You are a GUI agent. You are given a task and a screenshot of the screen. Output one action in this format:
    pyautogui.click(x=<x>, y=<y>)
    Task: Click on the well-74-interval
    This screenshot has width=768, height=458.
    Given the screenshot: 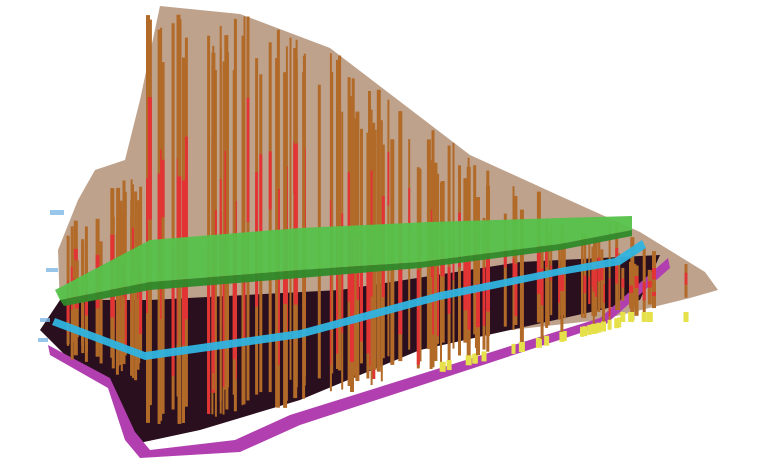 What is the action you would take?
    pyautogui.click(x=644, y=291)
    